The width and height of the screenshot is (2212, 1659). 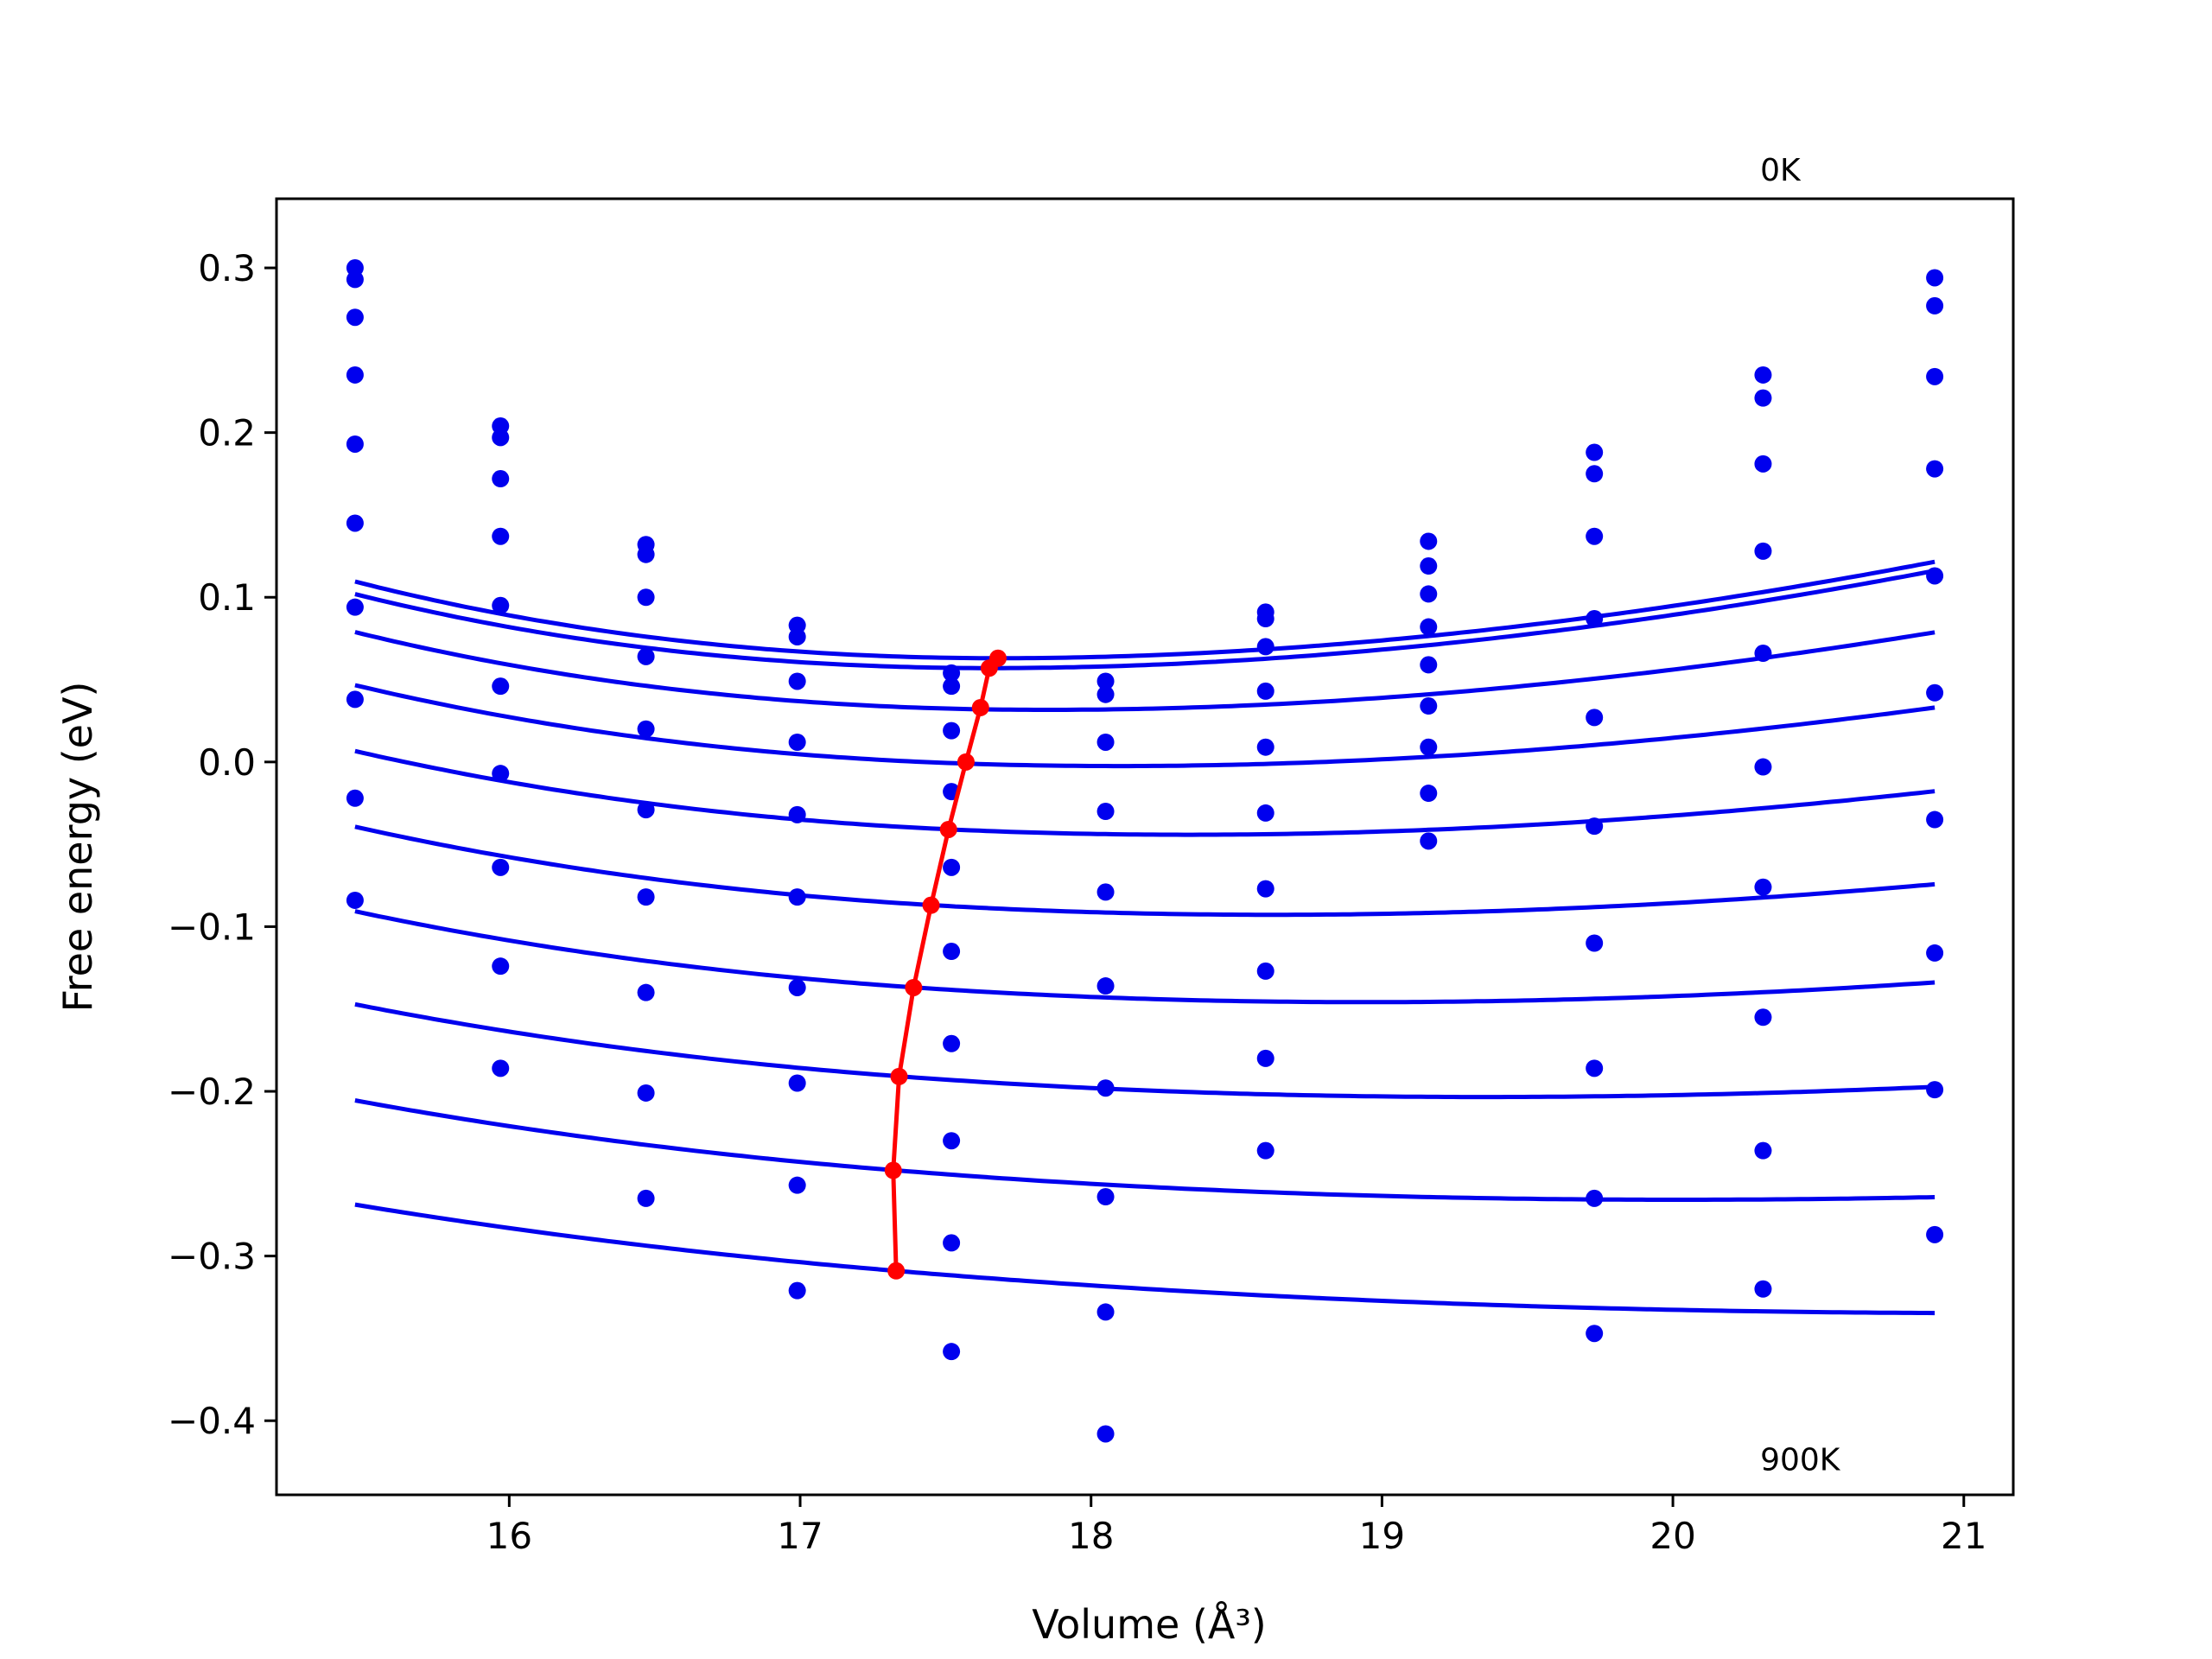 I want to click on y-tick-label: −0.2, so click(x=212, y=1092).